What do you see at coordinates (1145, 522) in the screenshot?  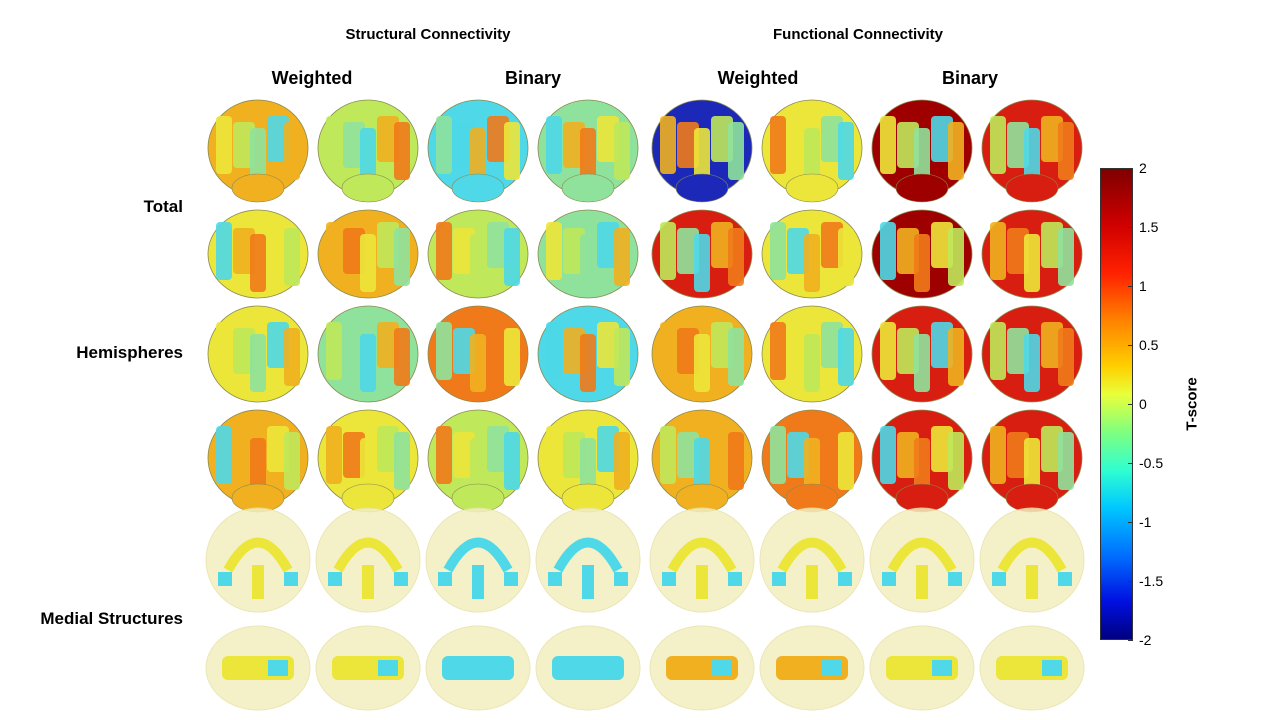 I see `colorbar-tick-label: -1` at bounding box center [1145, 522].